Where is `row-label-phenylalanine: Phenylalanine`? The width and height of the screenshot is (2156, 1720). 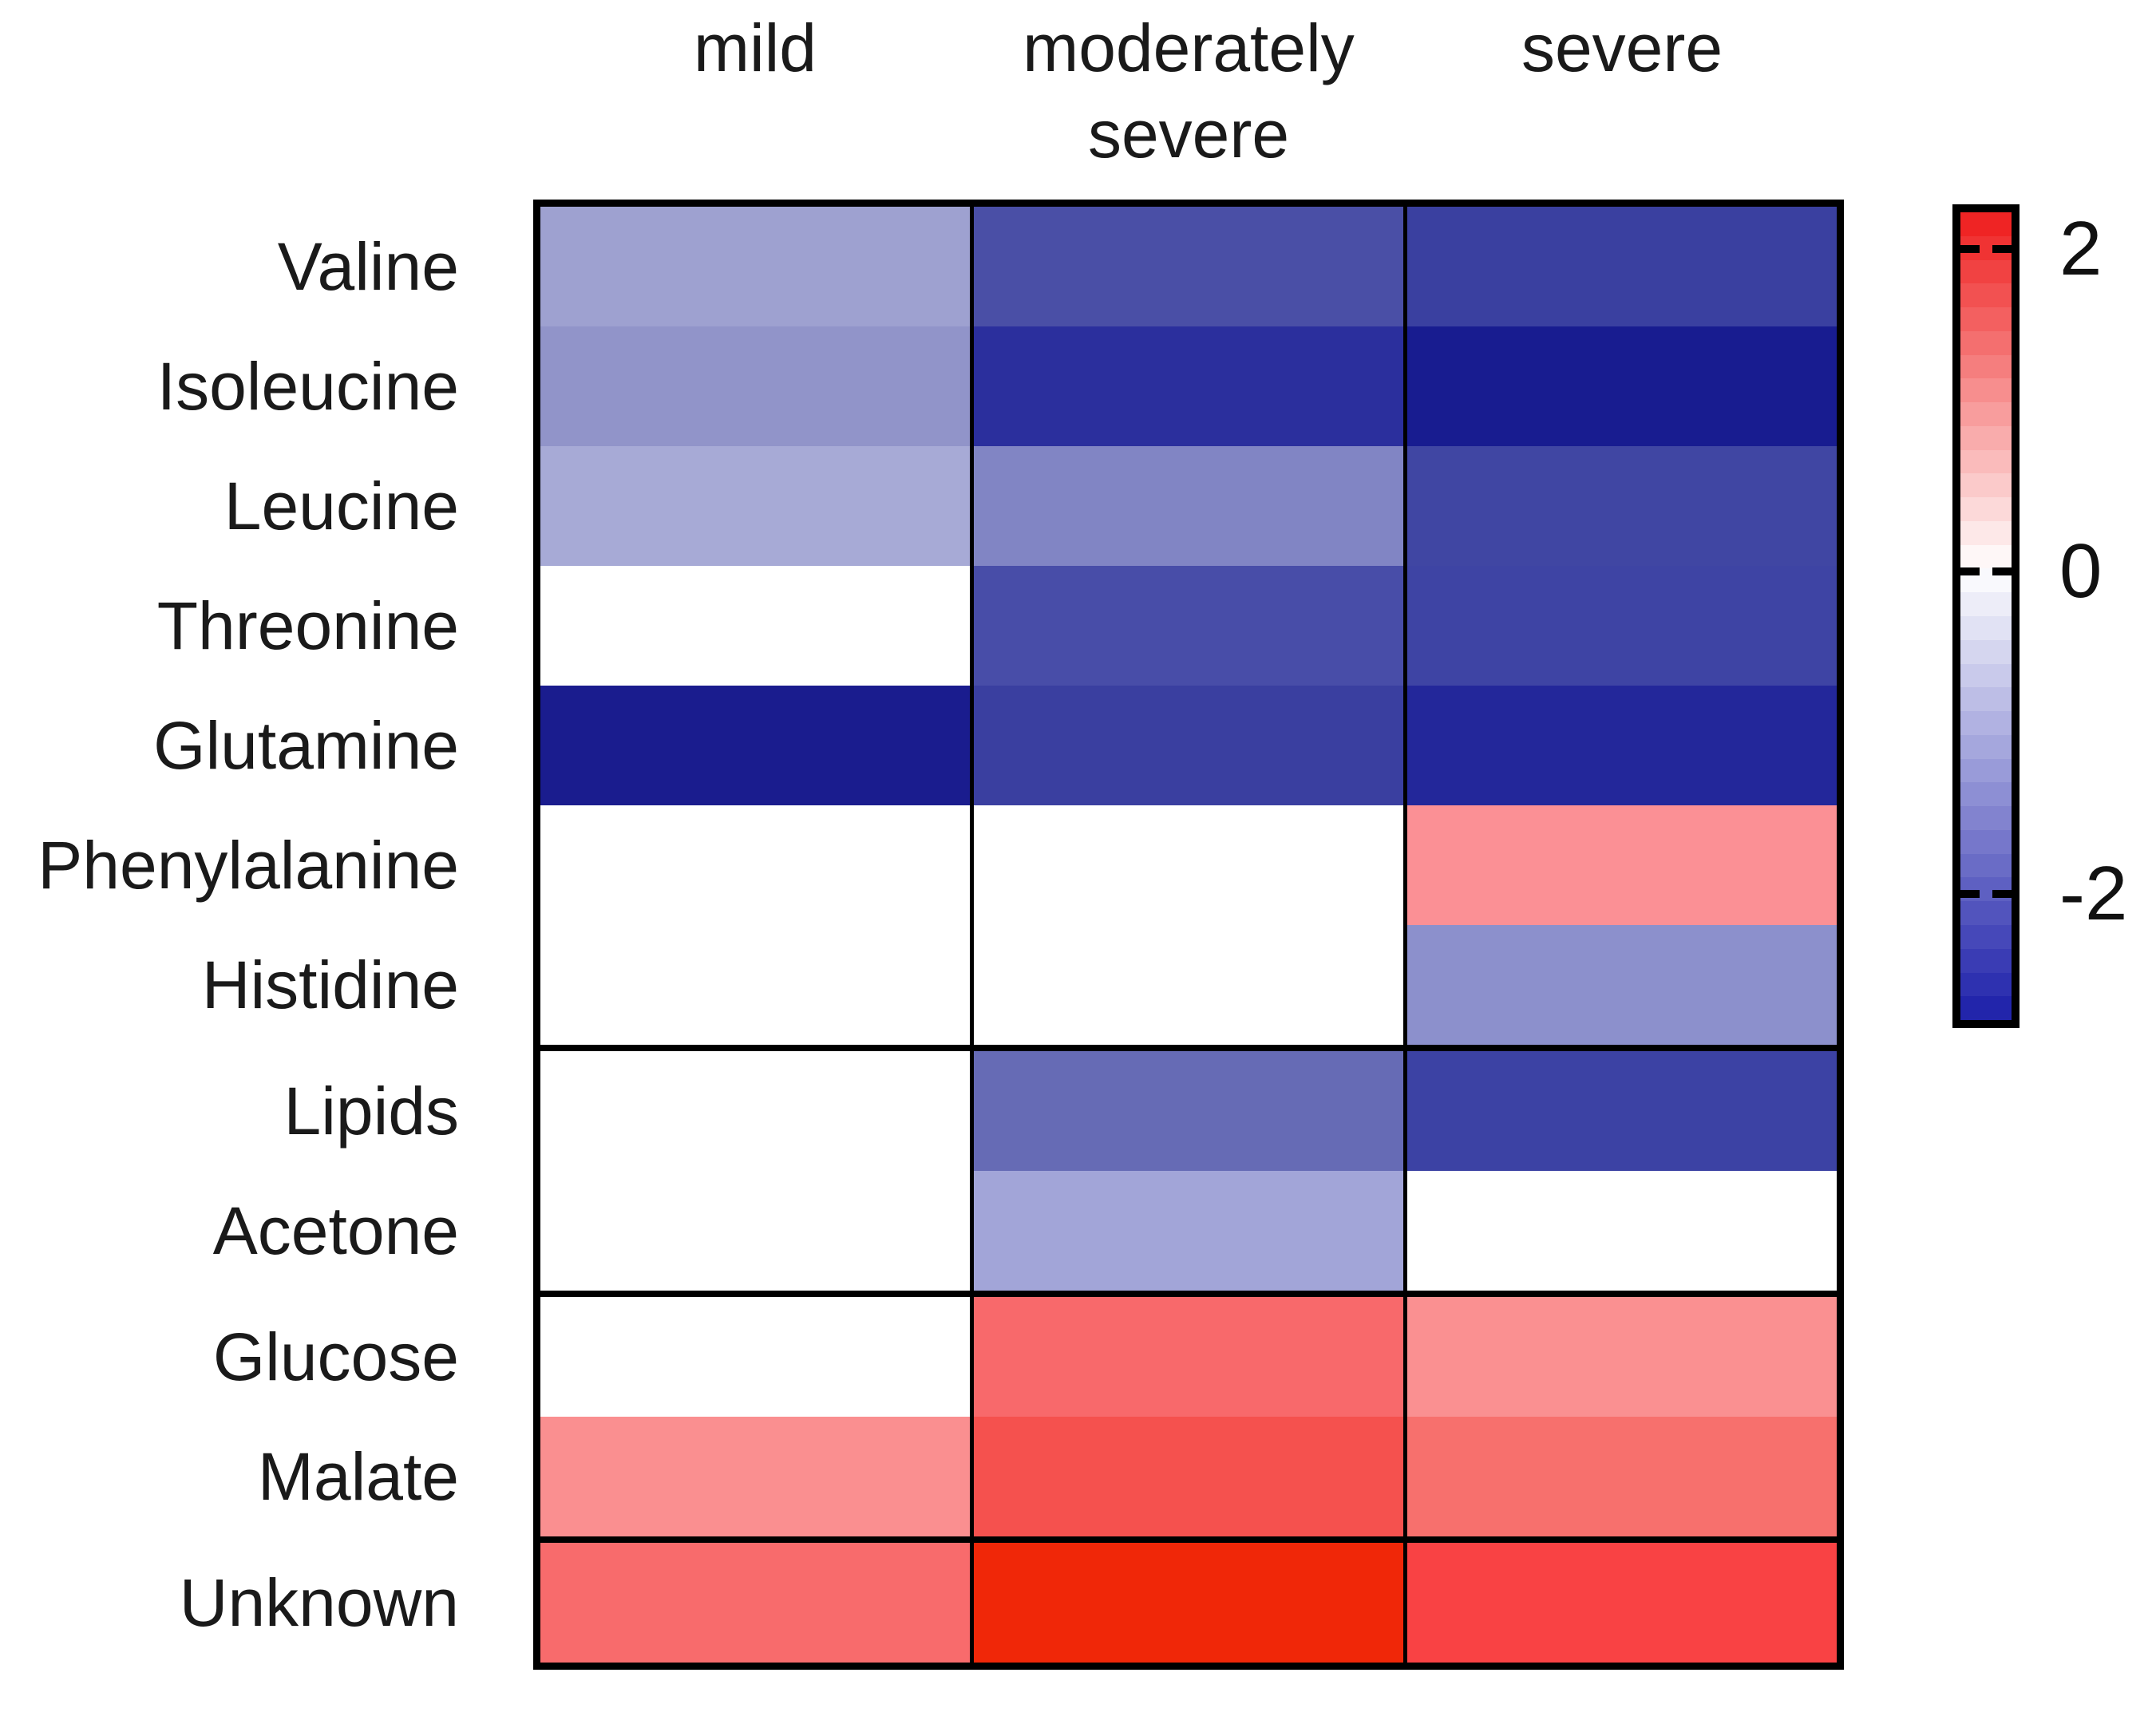
row-label-phenylalanine: Phenylalanine is located at coordinates (248, 865).